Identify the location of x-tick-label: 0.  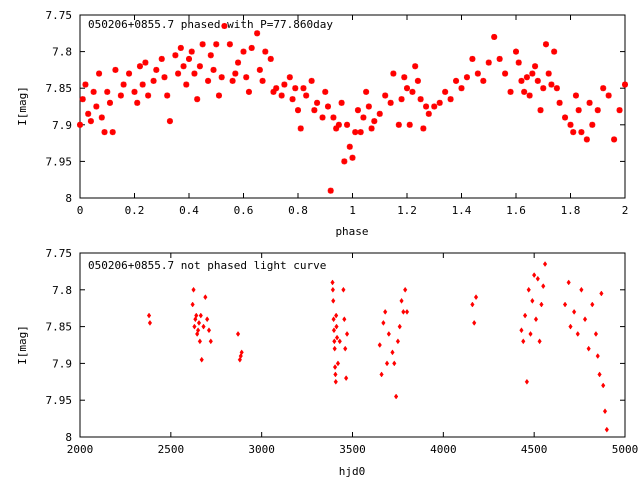
(80, 210).